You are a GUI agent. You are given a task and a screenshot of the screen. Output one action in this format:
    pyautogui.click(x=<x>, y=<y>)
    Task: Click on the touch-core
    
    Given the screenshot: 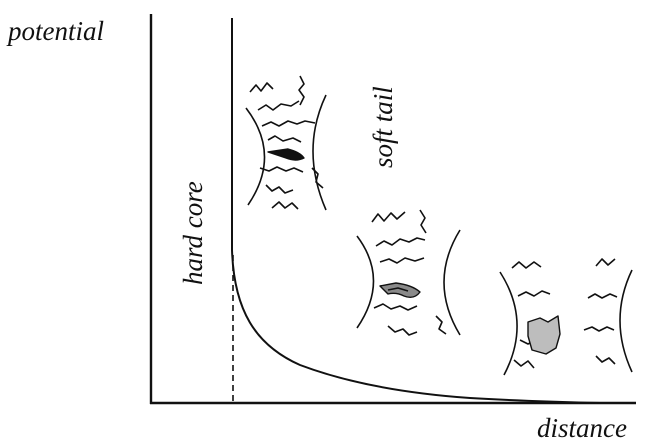 What is the action you would take?
    pyautogui.click(x=400, y=290)
    